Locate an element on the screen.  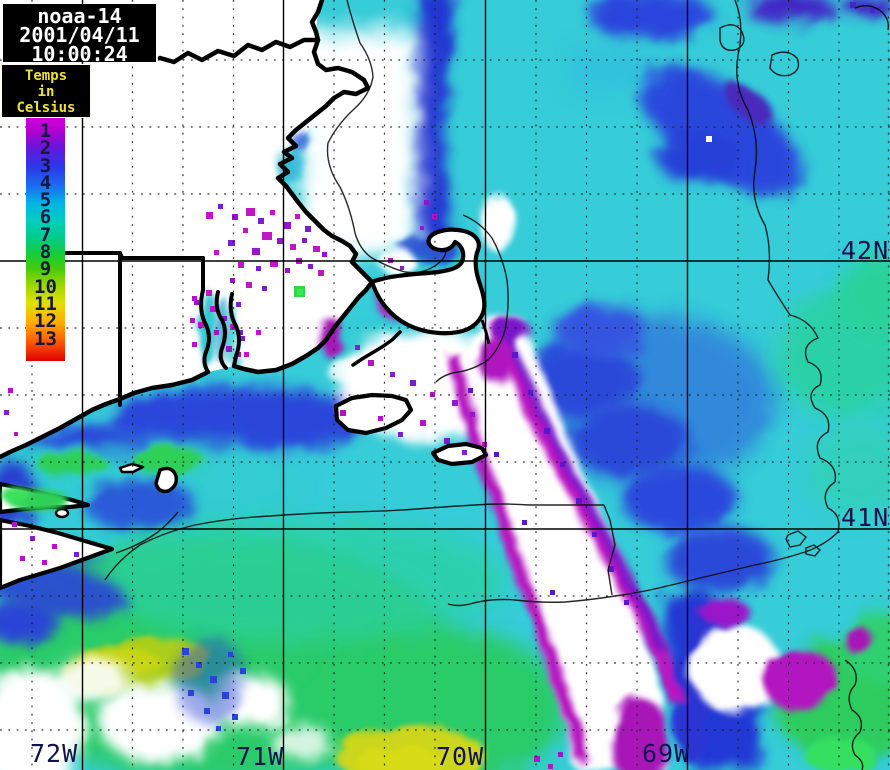
satellite-header: noaa-14 2001/04/11 10:00:24 is located at coordinates (79, 35).